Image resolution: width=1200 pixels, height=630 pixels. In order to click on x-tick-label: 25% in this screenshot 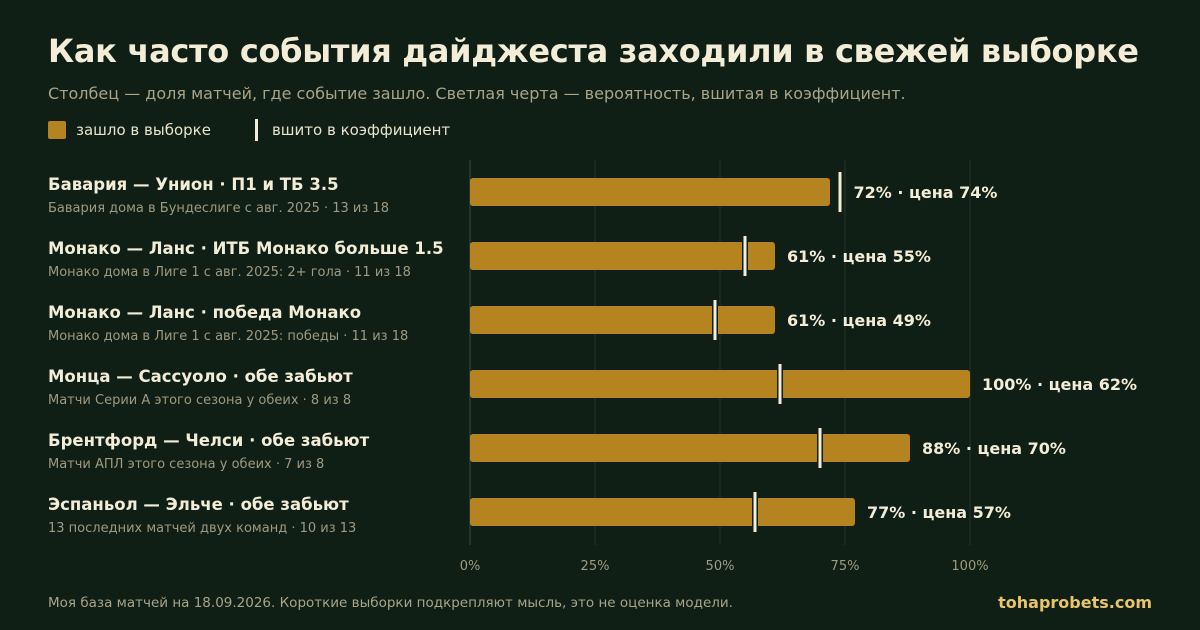, I will do `click(595, 566)`.